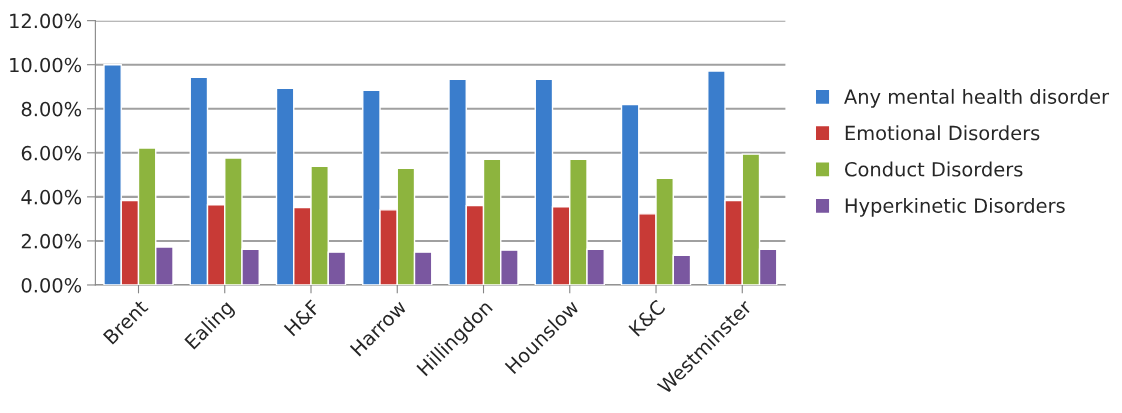 The width and height of the screenshot is (1122, 413). Describe the element at coordinates (942, 133) in the screenshot. I see `legend-label: Emotional Disorders` at that location.